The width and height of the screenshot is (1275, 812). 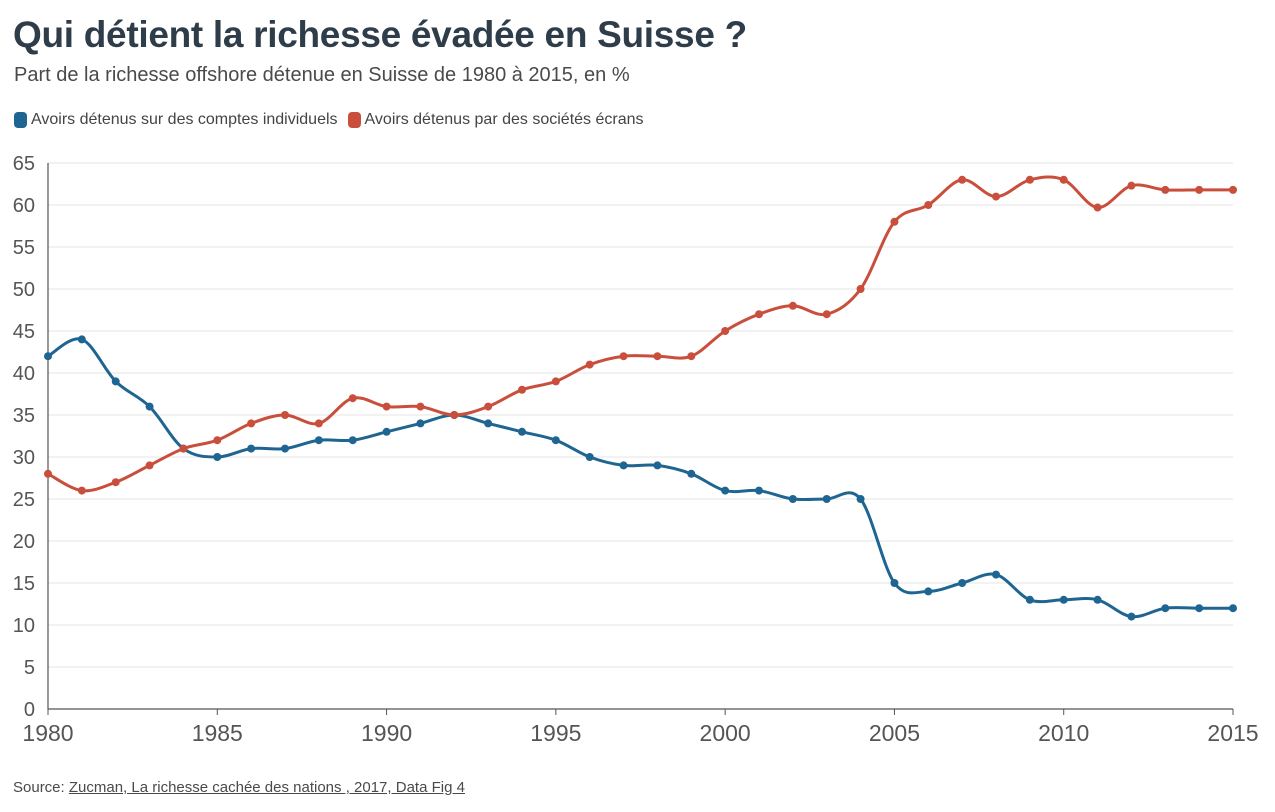 What do you see at coordinates (24, 416) in the screenshot?
I see `y-tick-label: 35` at bounding box center [24, 416].